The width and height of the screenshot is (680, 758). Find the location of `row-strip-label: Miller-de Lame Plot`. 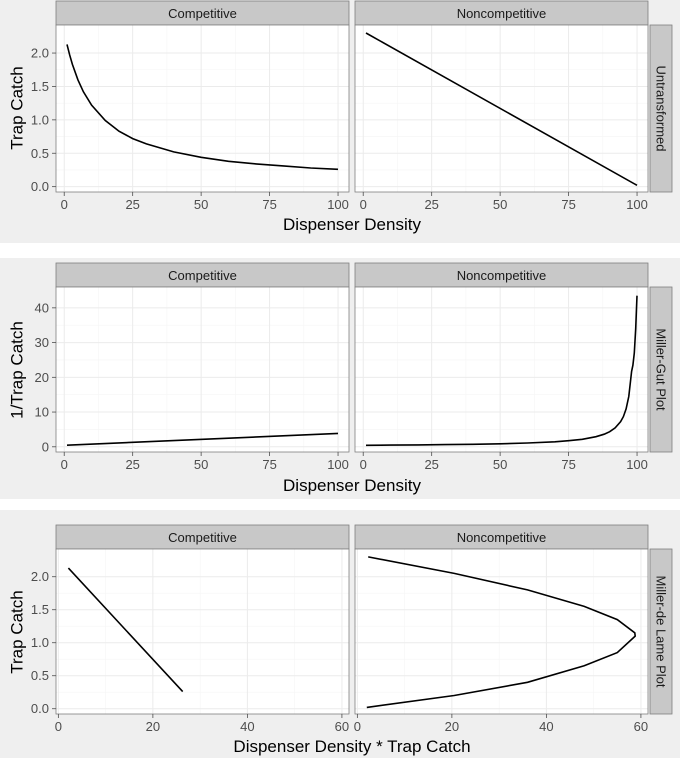

row-strip-label: Miller-de Lame Plot is located at coordinates (661, 632).